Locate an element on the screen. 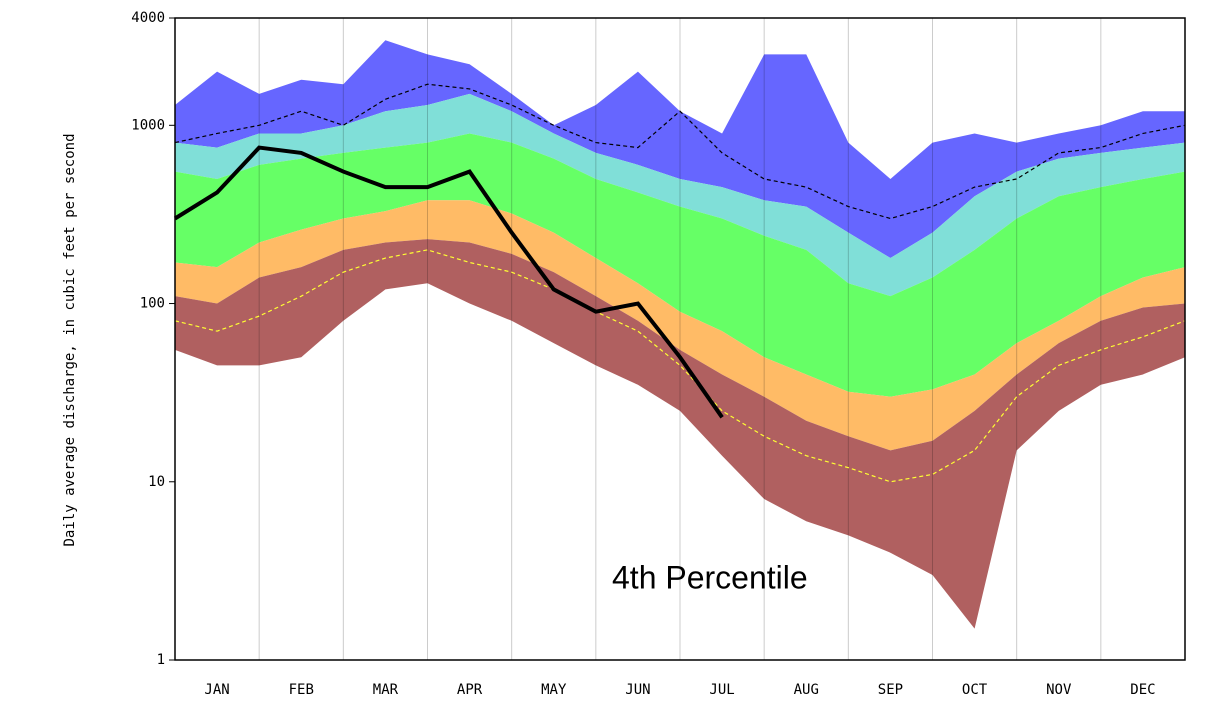 This screenshot has height=711, width=1229. x-tick-label: OCT is located at coordinates (975, 690).